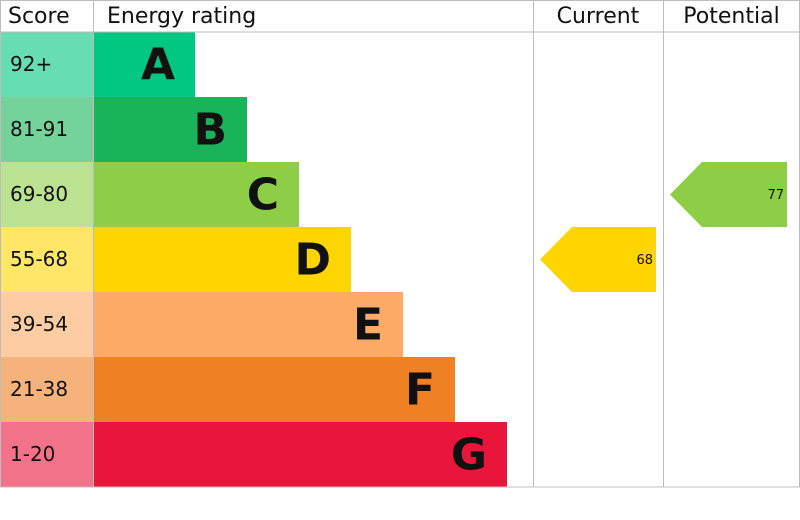 The height and width of the screenshot is (520, 800). What do you see at coordinates (731, 16) in the screenshot?
I see `column-header: Potential` at bounding box center [731, 16].